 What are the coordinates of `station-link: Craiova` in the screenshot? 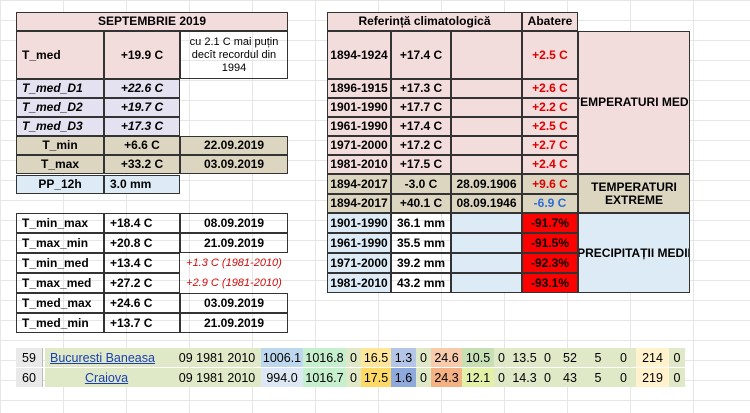 It's located at (109, 377).